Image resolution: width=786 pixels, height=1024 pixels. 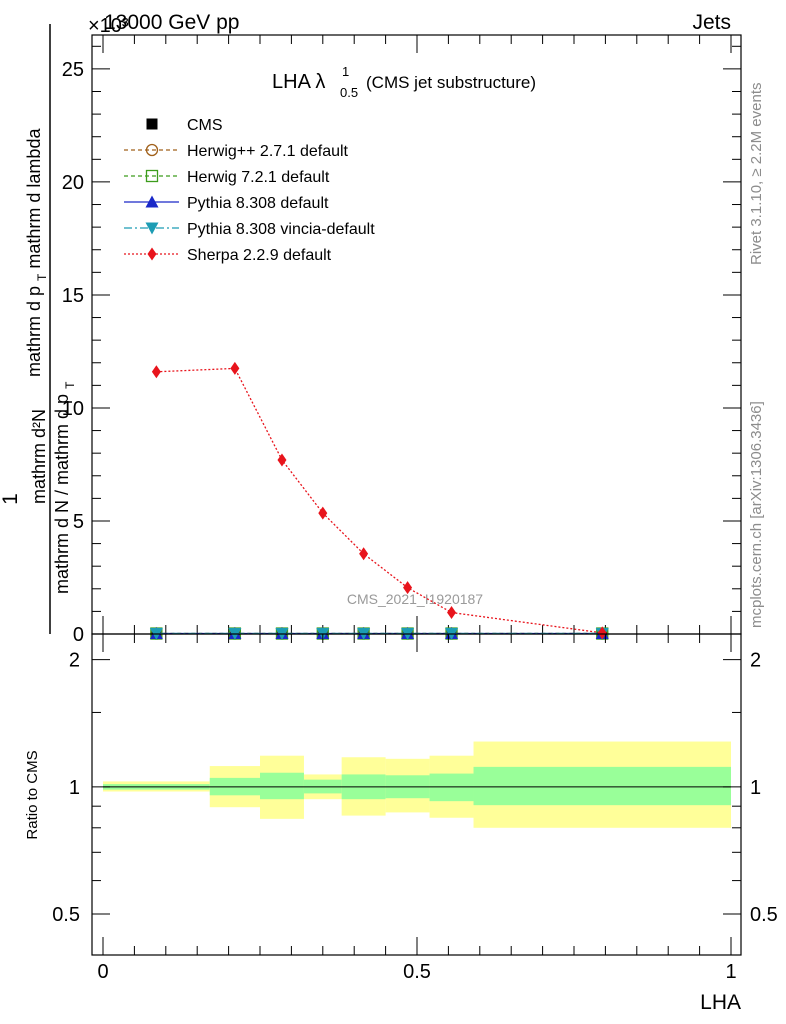 What do you see at coordinates (755, 788) in the screenshot?
I see `ratio-ytick-label-right: 1` at bounding box center [755, 788].